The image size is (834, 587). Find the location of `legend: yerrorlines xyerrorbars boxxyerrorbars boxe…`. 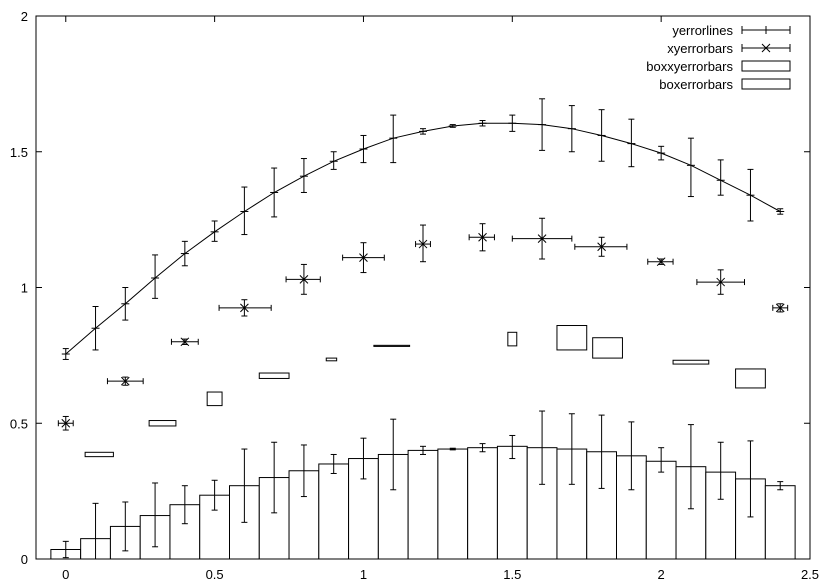

legend: yerrorlines xyerrorbars boxxyerrorbars boxe… is located at coordinates (718, 57).